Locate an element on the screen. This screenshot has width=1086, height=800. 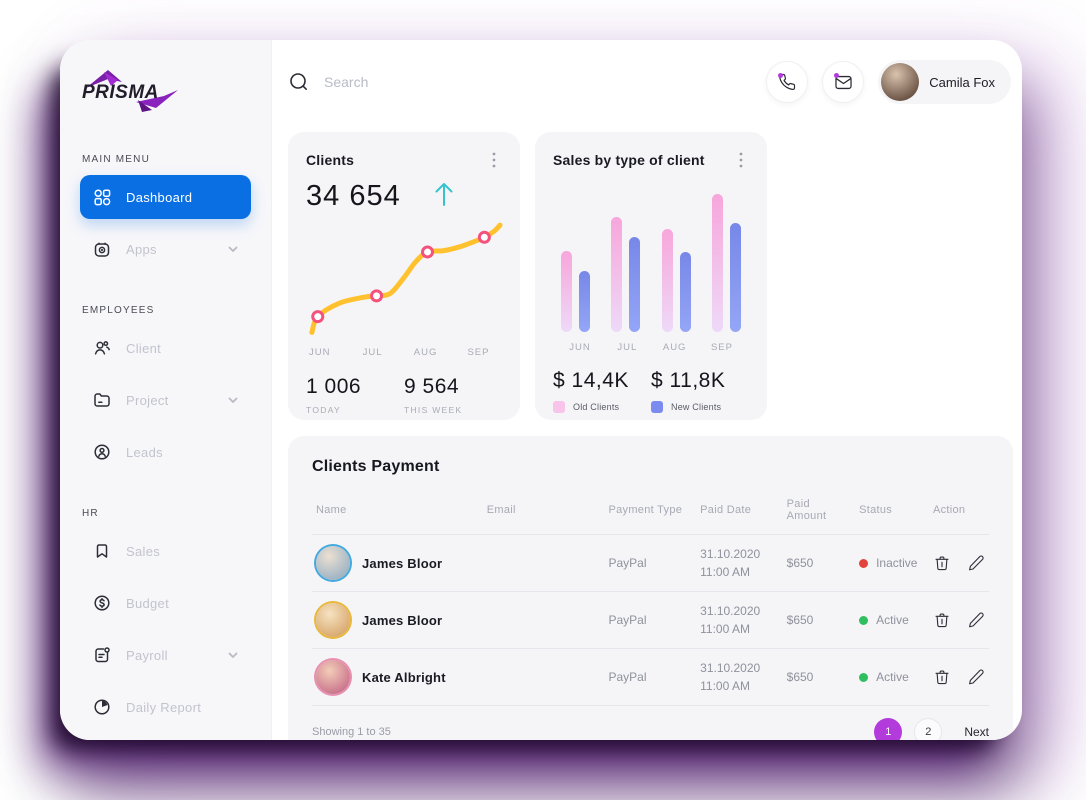
legend-old-clients: Old Clients is located at coordinates (602, 407).